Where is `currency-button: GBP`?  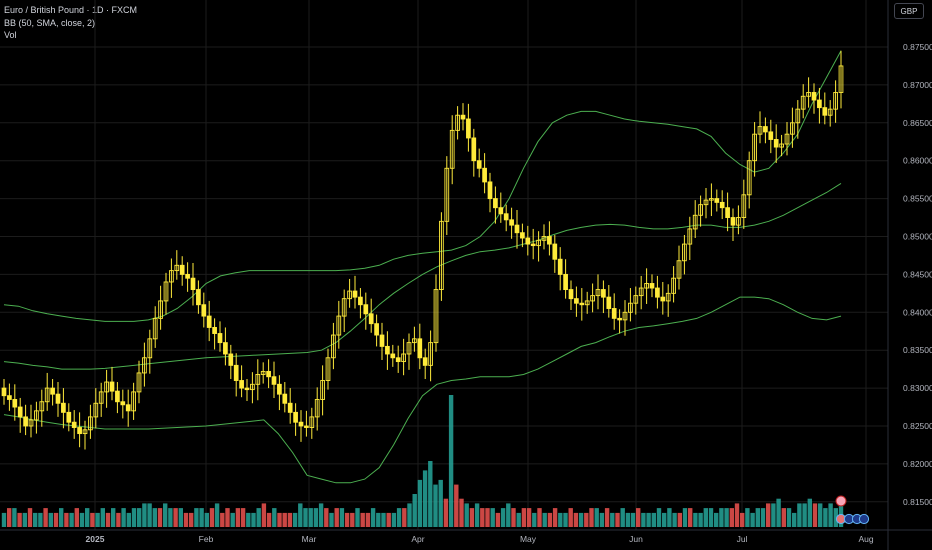
currency-button: GBP is located at coordinates (909, 11).